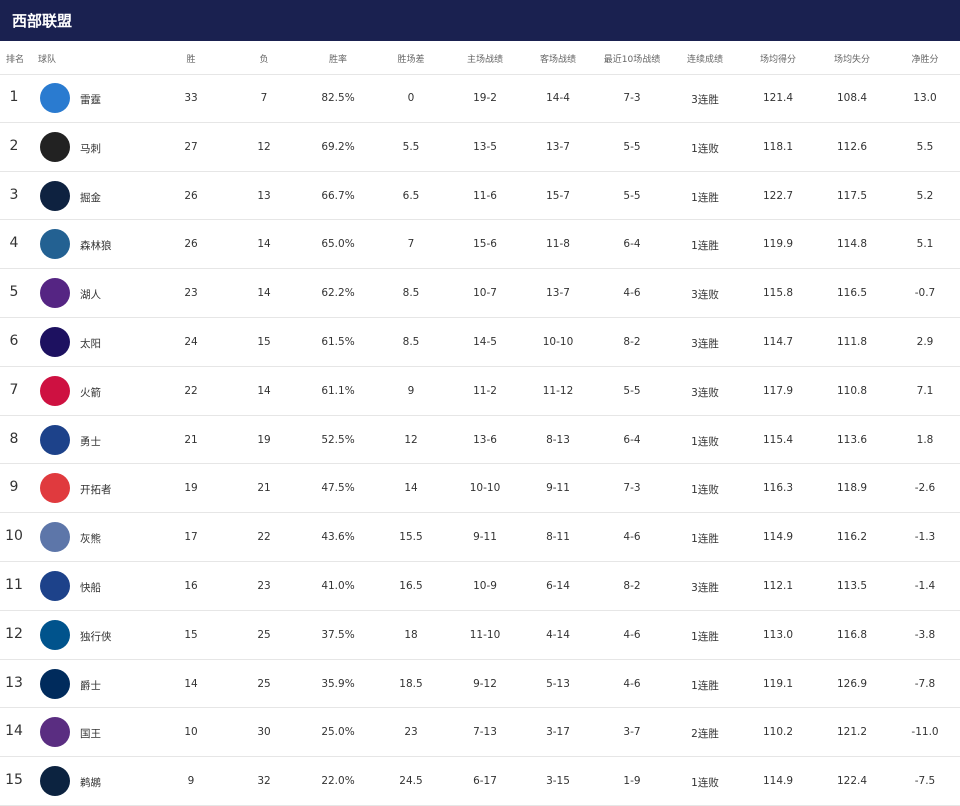 The height and width of the screenshot is (806, 960). I want to click on cell: 117.5, so click(852, 195).